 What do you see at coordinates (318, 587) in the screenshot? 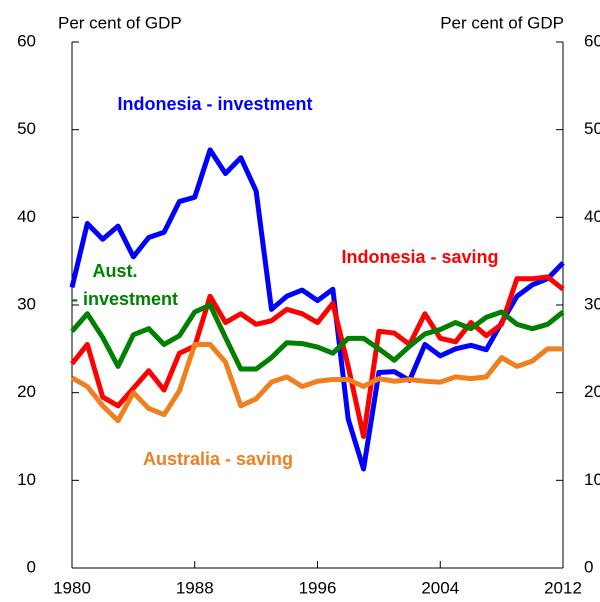
I see `x-tick-label: 1996` at bounding box center [318, 587].